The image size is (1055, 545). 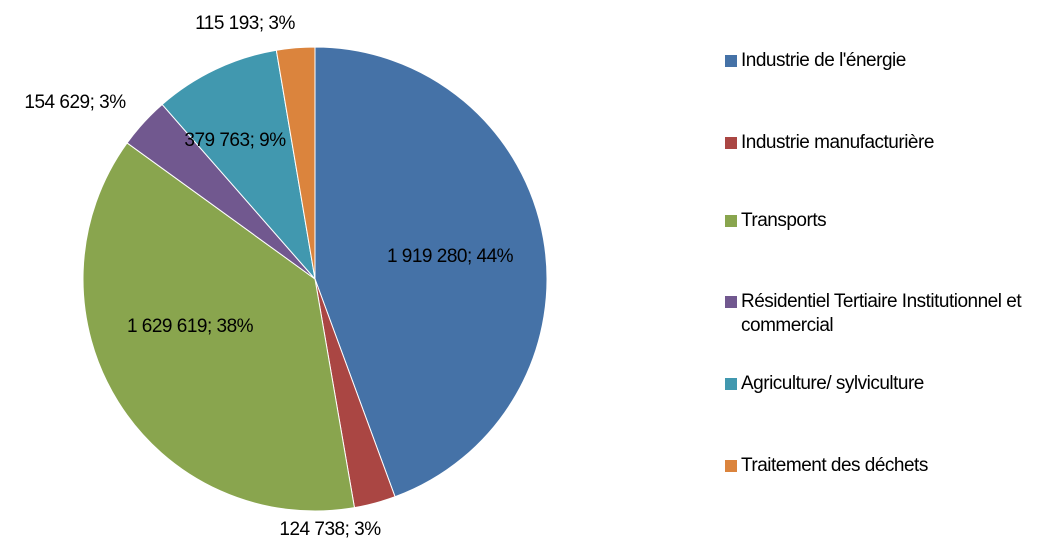 What do you see at coordinates (784, 220) in the screenshot?
I see `legend-label: Transports` at bounding box center [784, 220].